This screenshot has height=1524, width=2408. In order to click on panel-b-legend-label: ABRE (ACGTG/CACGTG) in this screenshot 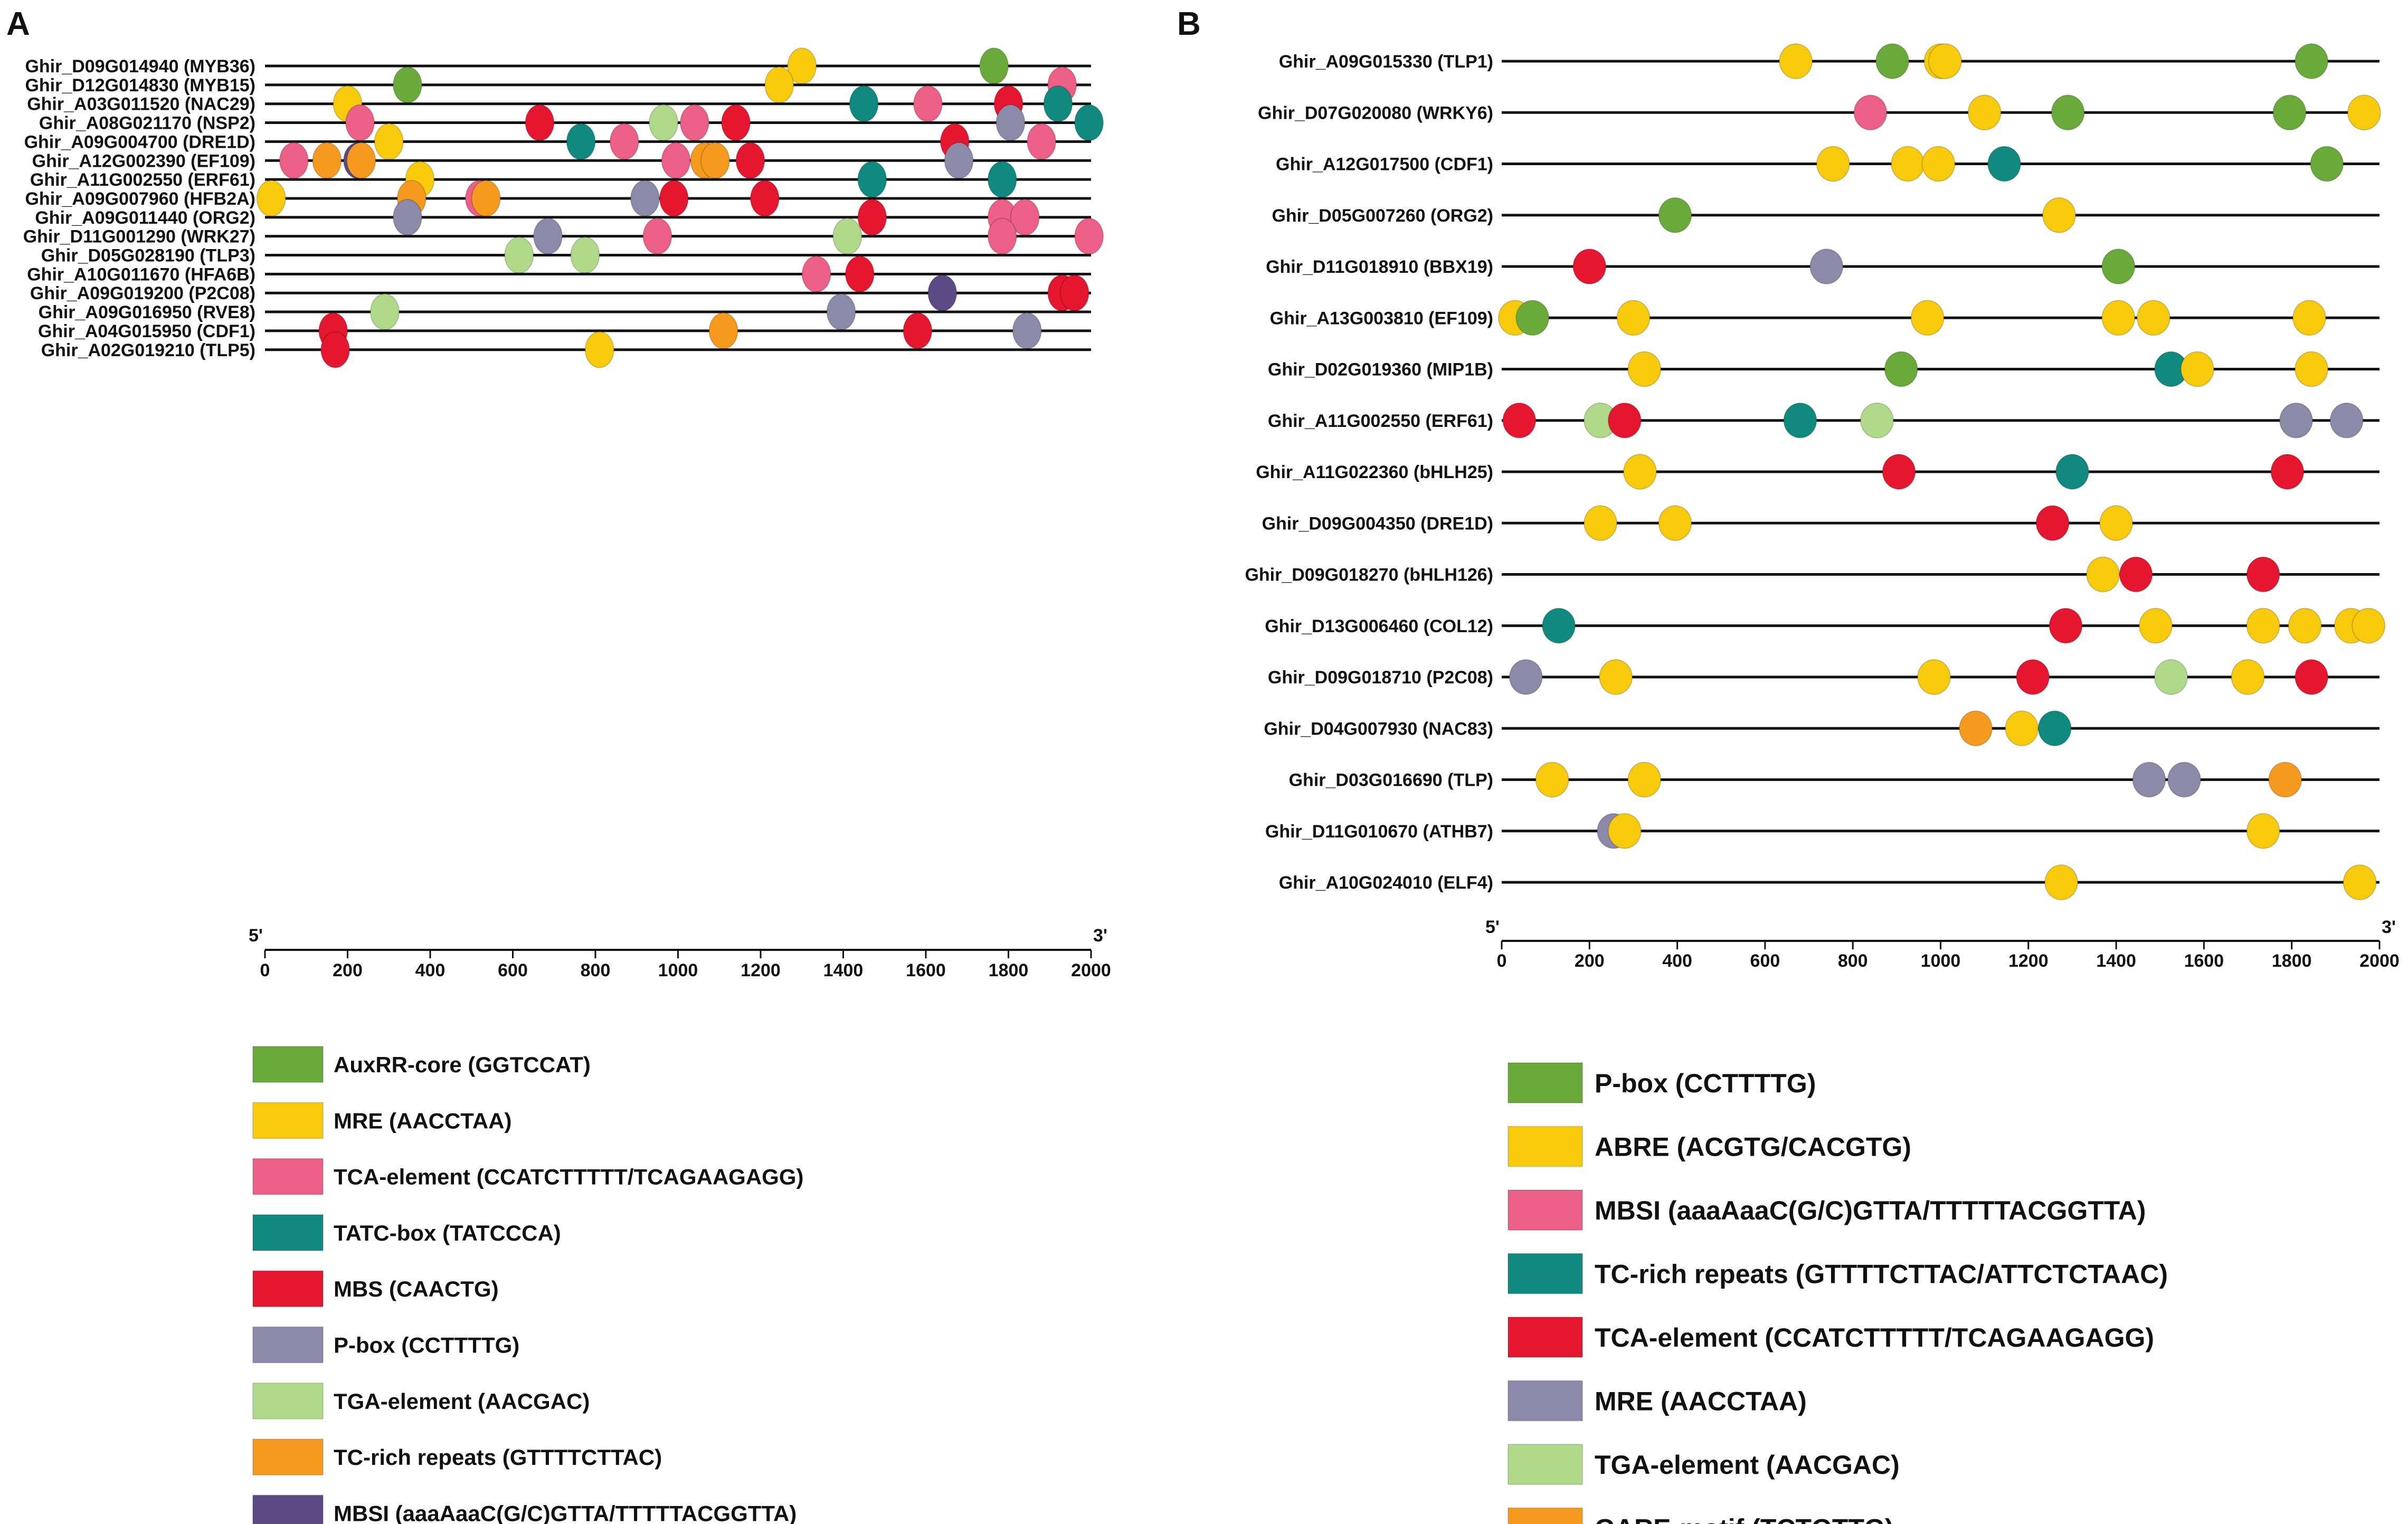, I will do `click(1753, 1147)`.